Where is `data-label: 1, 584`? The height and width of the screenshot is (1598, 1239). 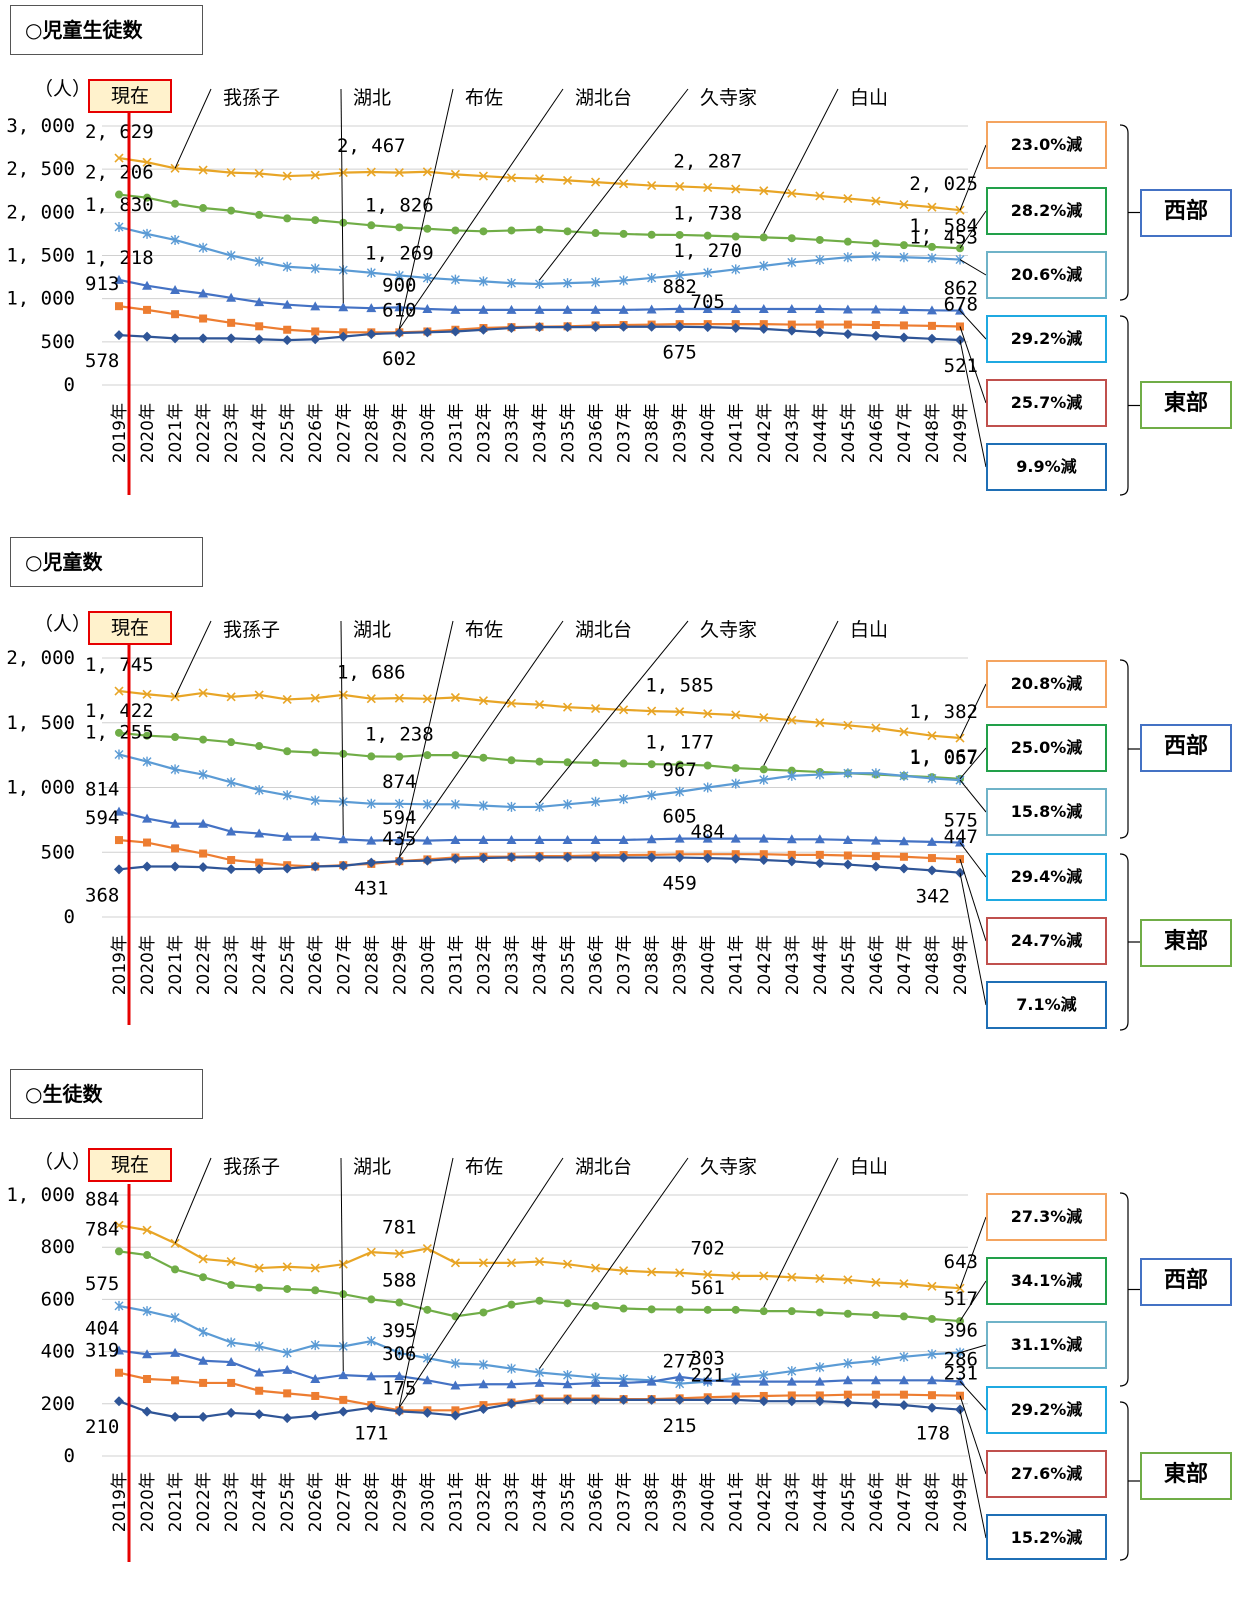
data-label: 1, 584 is located at coordinates (943, 226).